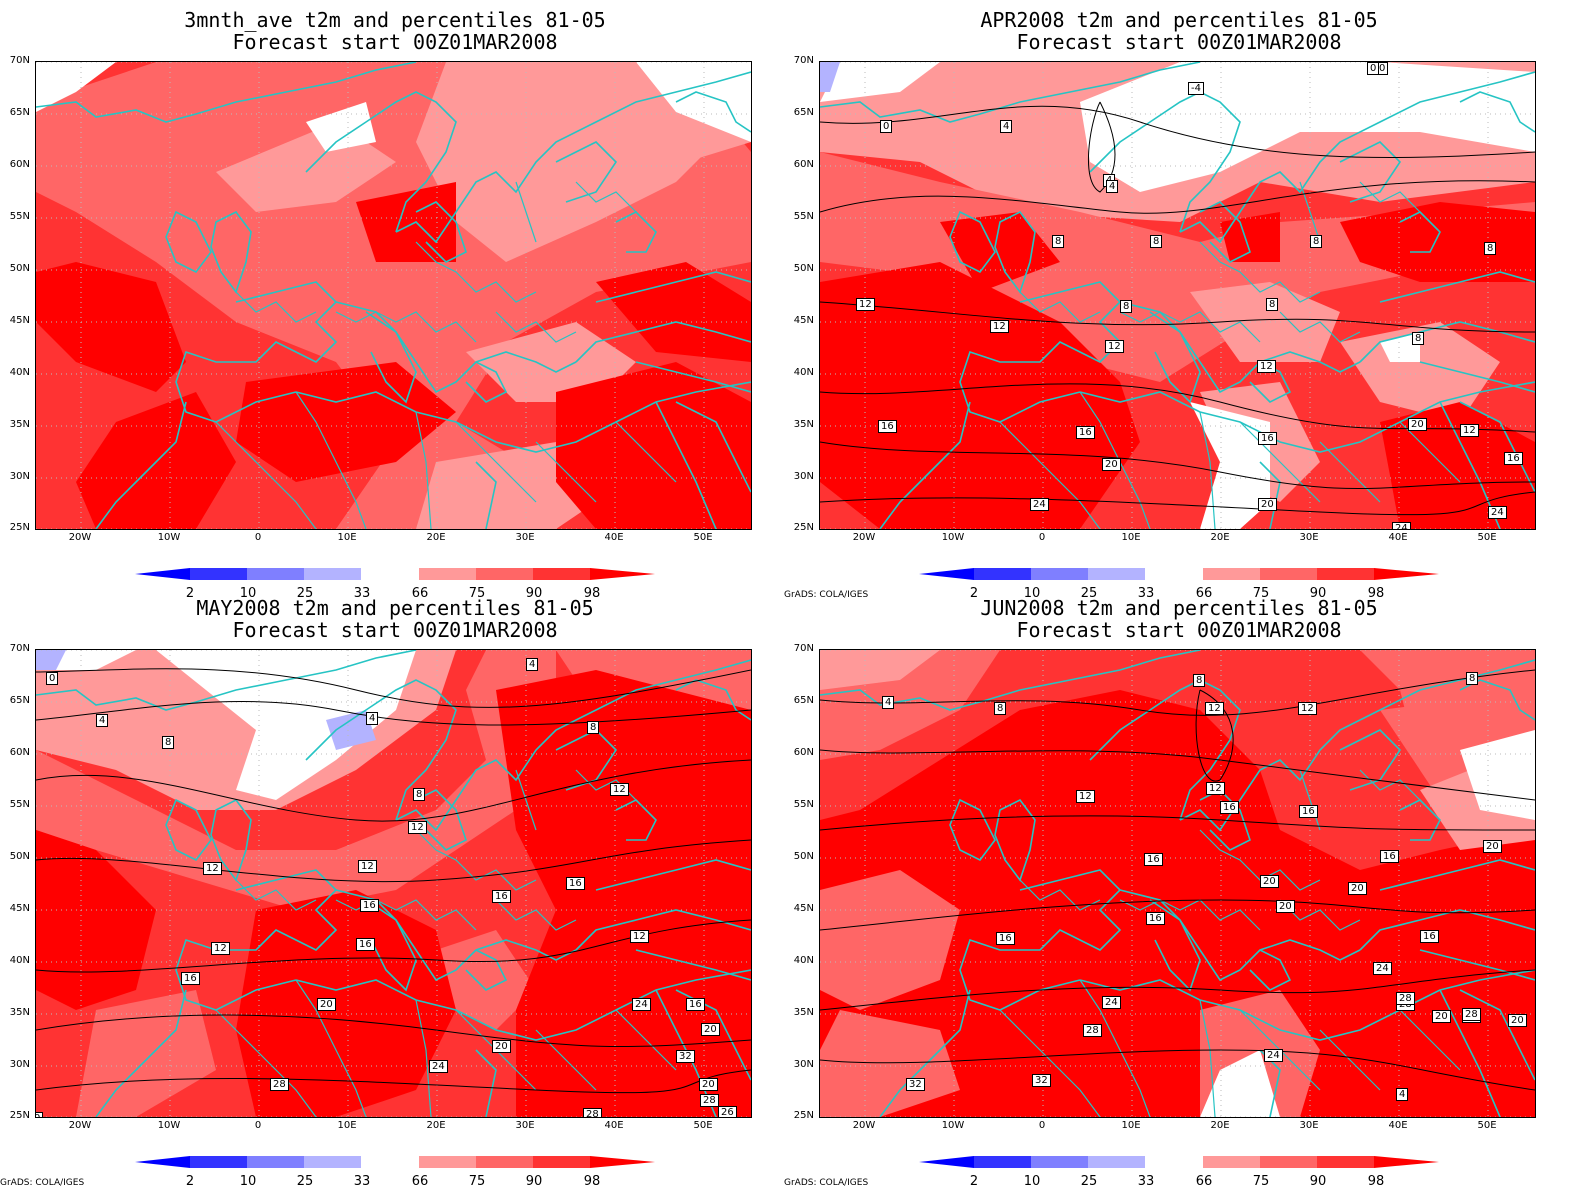  I want to click on latitude-tick-label: 60N, so click(803, 752).